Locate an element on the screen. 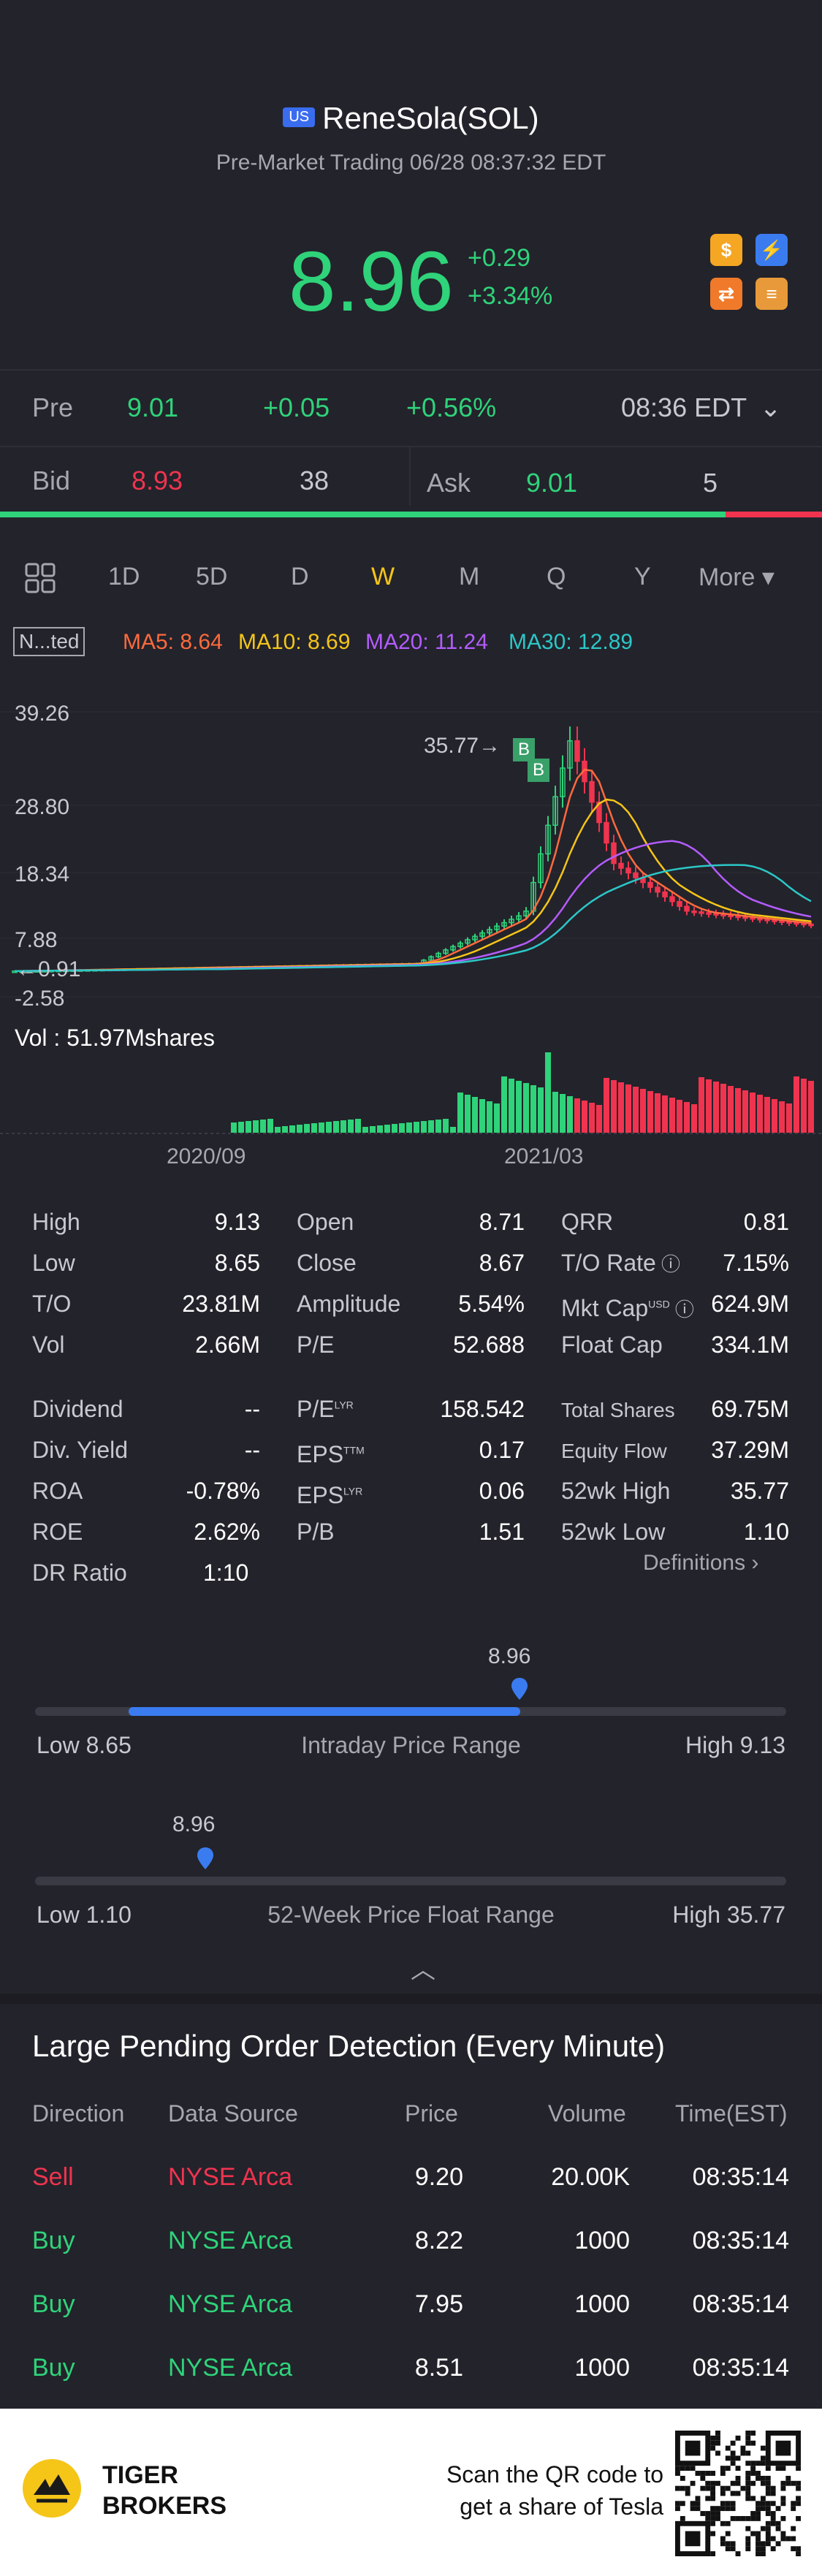 This screenshot has height=2576, width=822. table-row: Sell NYSE Arca 9.20 20.00K 08:35:14 is located at coordinates (411, 2187).